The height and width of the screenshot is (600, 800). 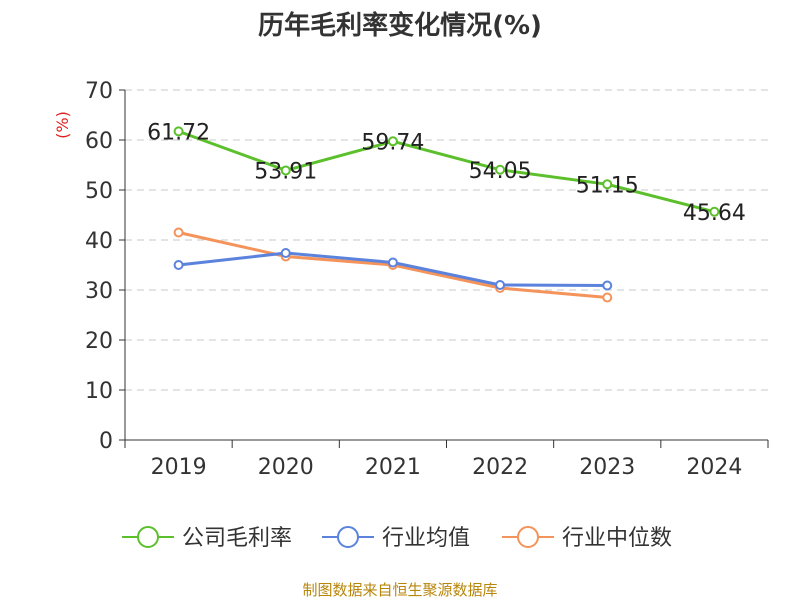 I want to click on x-tick-label: 2022, so click(x=500, y=467).